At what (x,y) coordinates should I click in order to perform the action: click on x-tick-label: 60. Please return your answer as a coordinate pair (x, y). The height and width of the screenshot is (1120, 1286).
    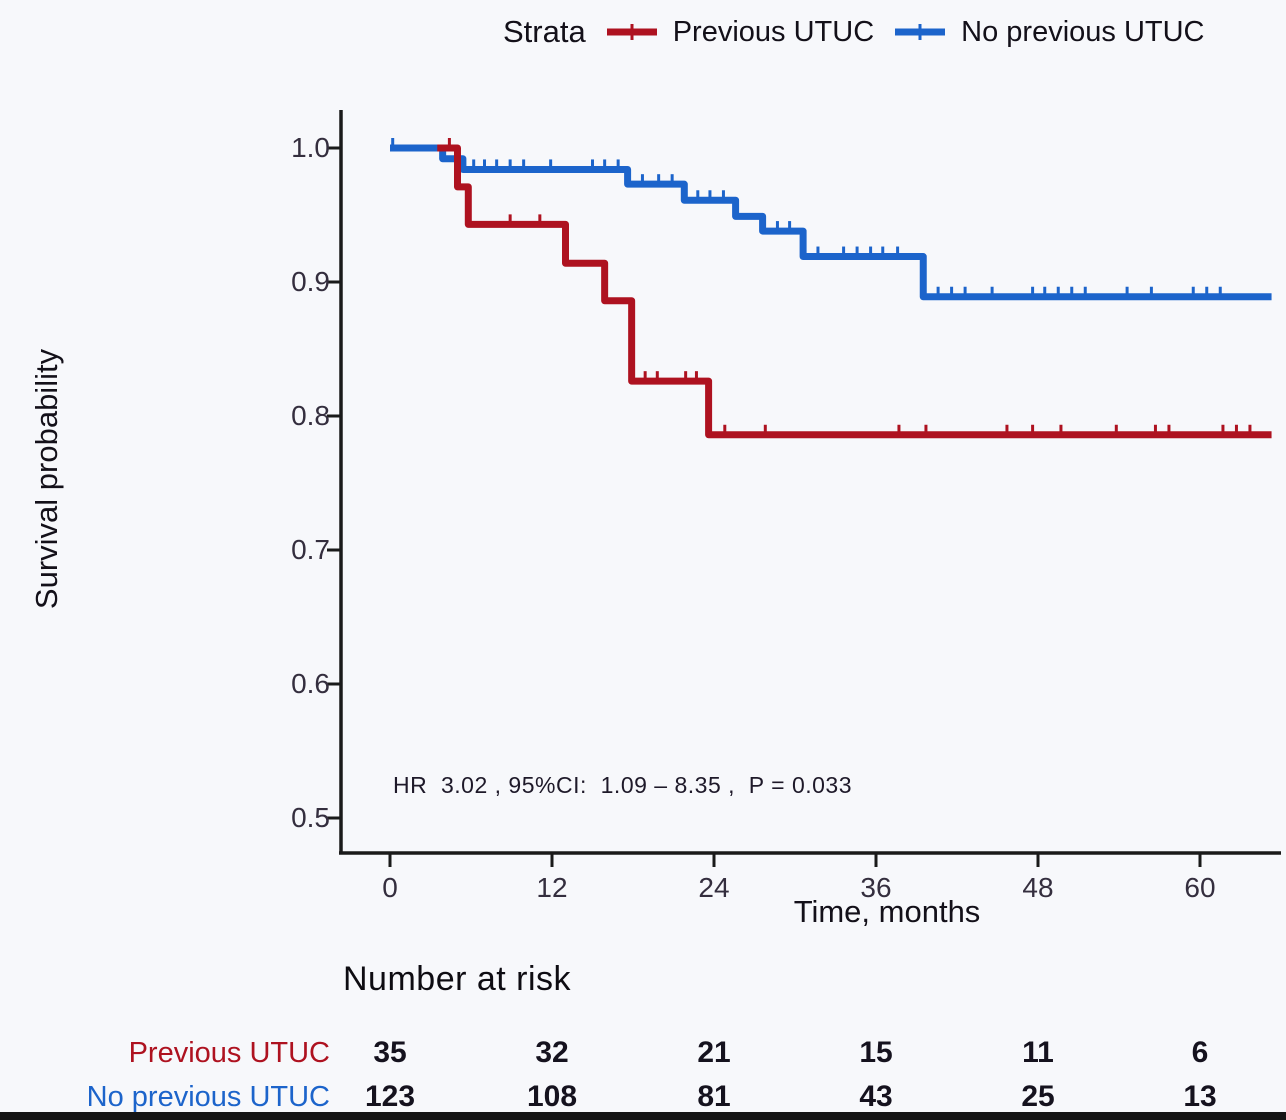
    Looking at the image, I should click on (1200, 887).